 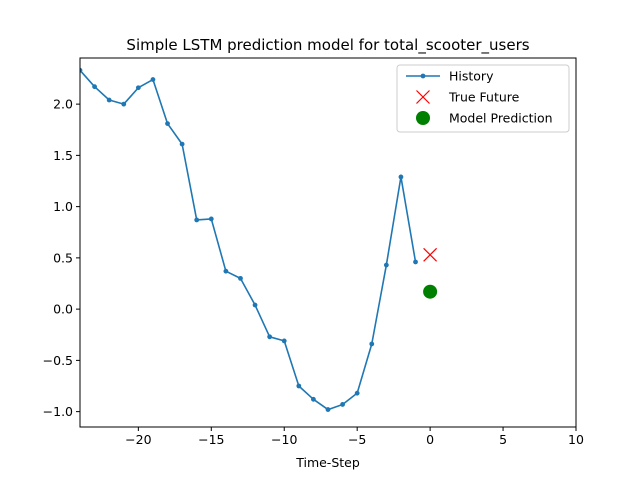 I want to click on legend: History True Future Model Prediction, so click(x=483, y=98).